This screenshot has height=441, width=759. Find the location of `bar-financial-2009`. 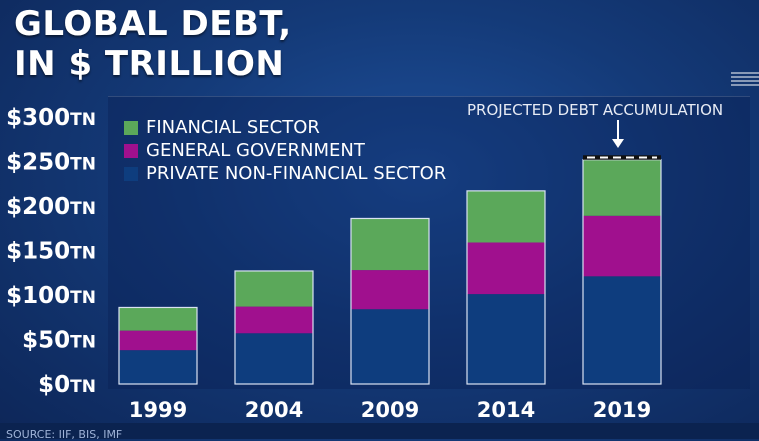

bar-financial-2009 is located at coordinates (390, 244).